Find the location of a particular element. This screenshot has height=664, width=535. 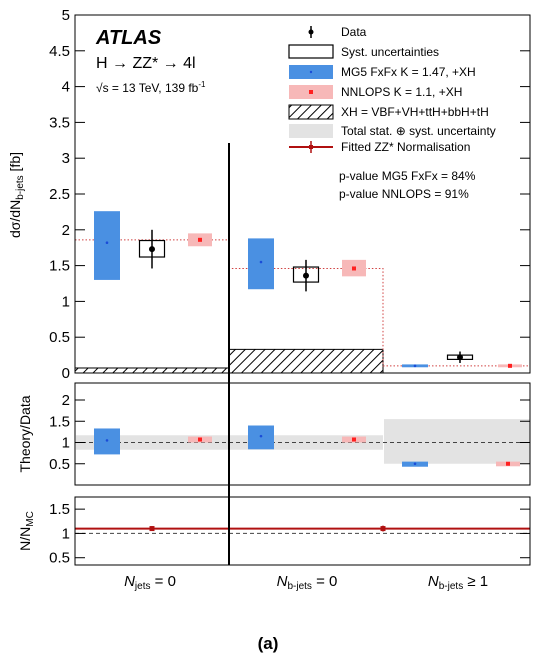

x-label-nbjets-0: Nb-jets = 0 is located at coordinates (307, 582).